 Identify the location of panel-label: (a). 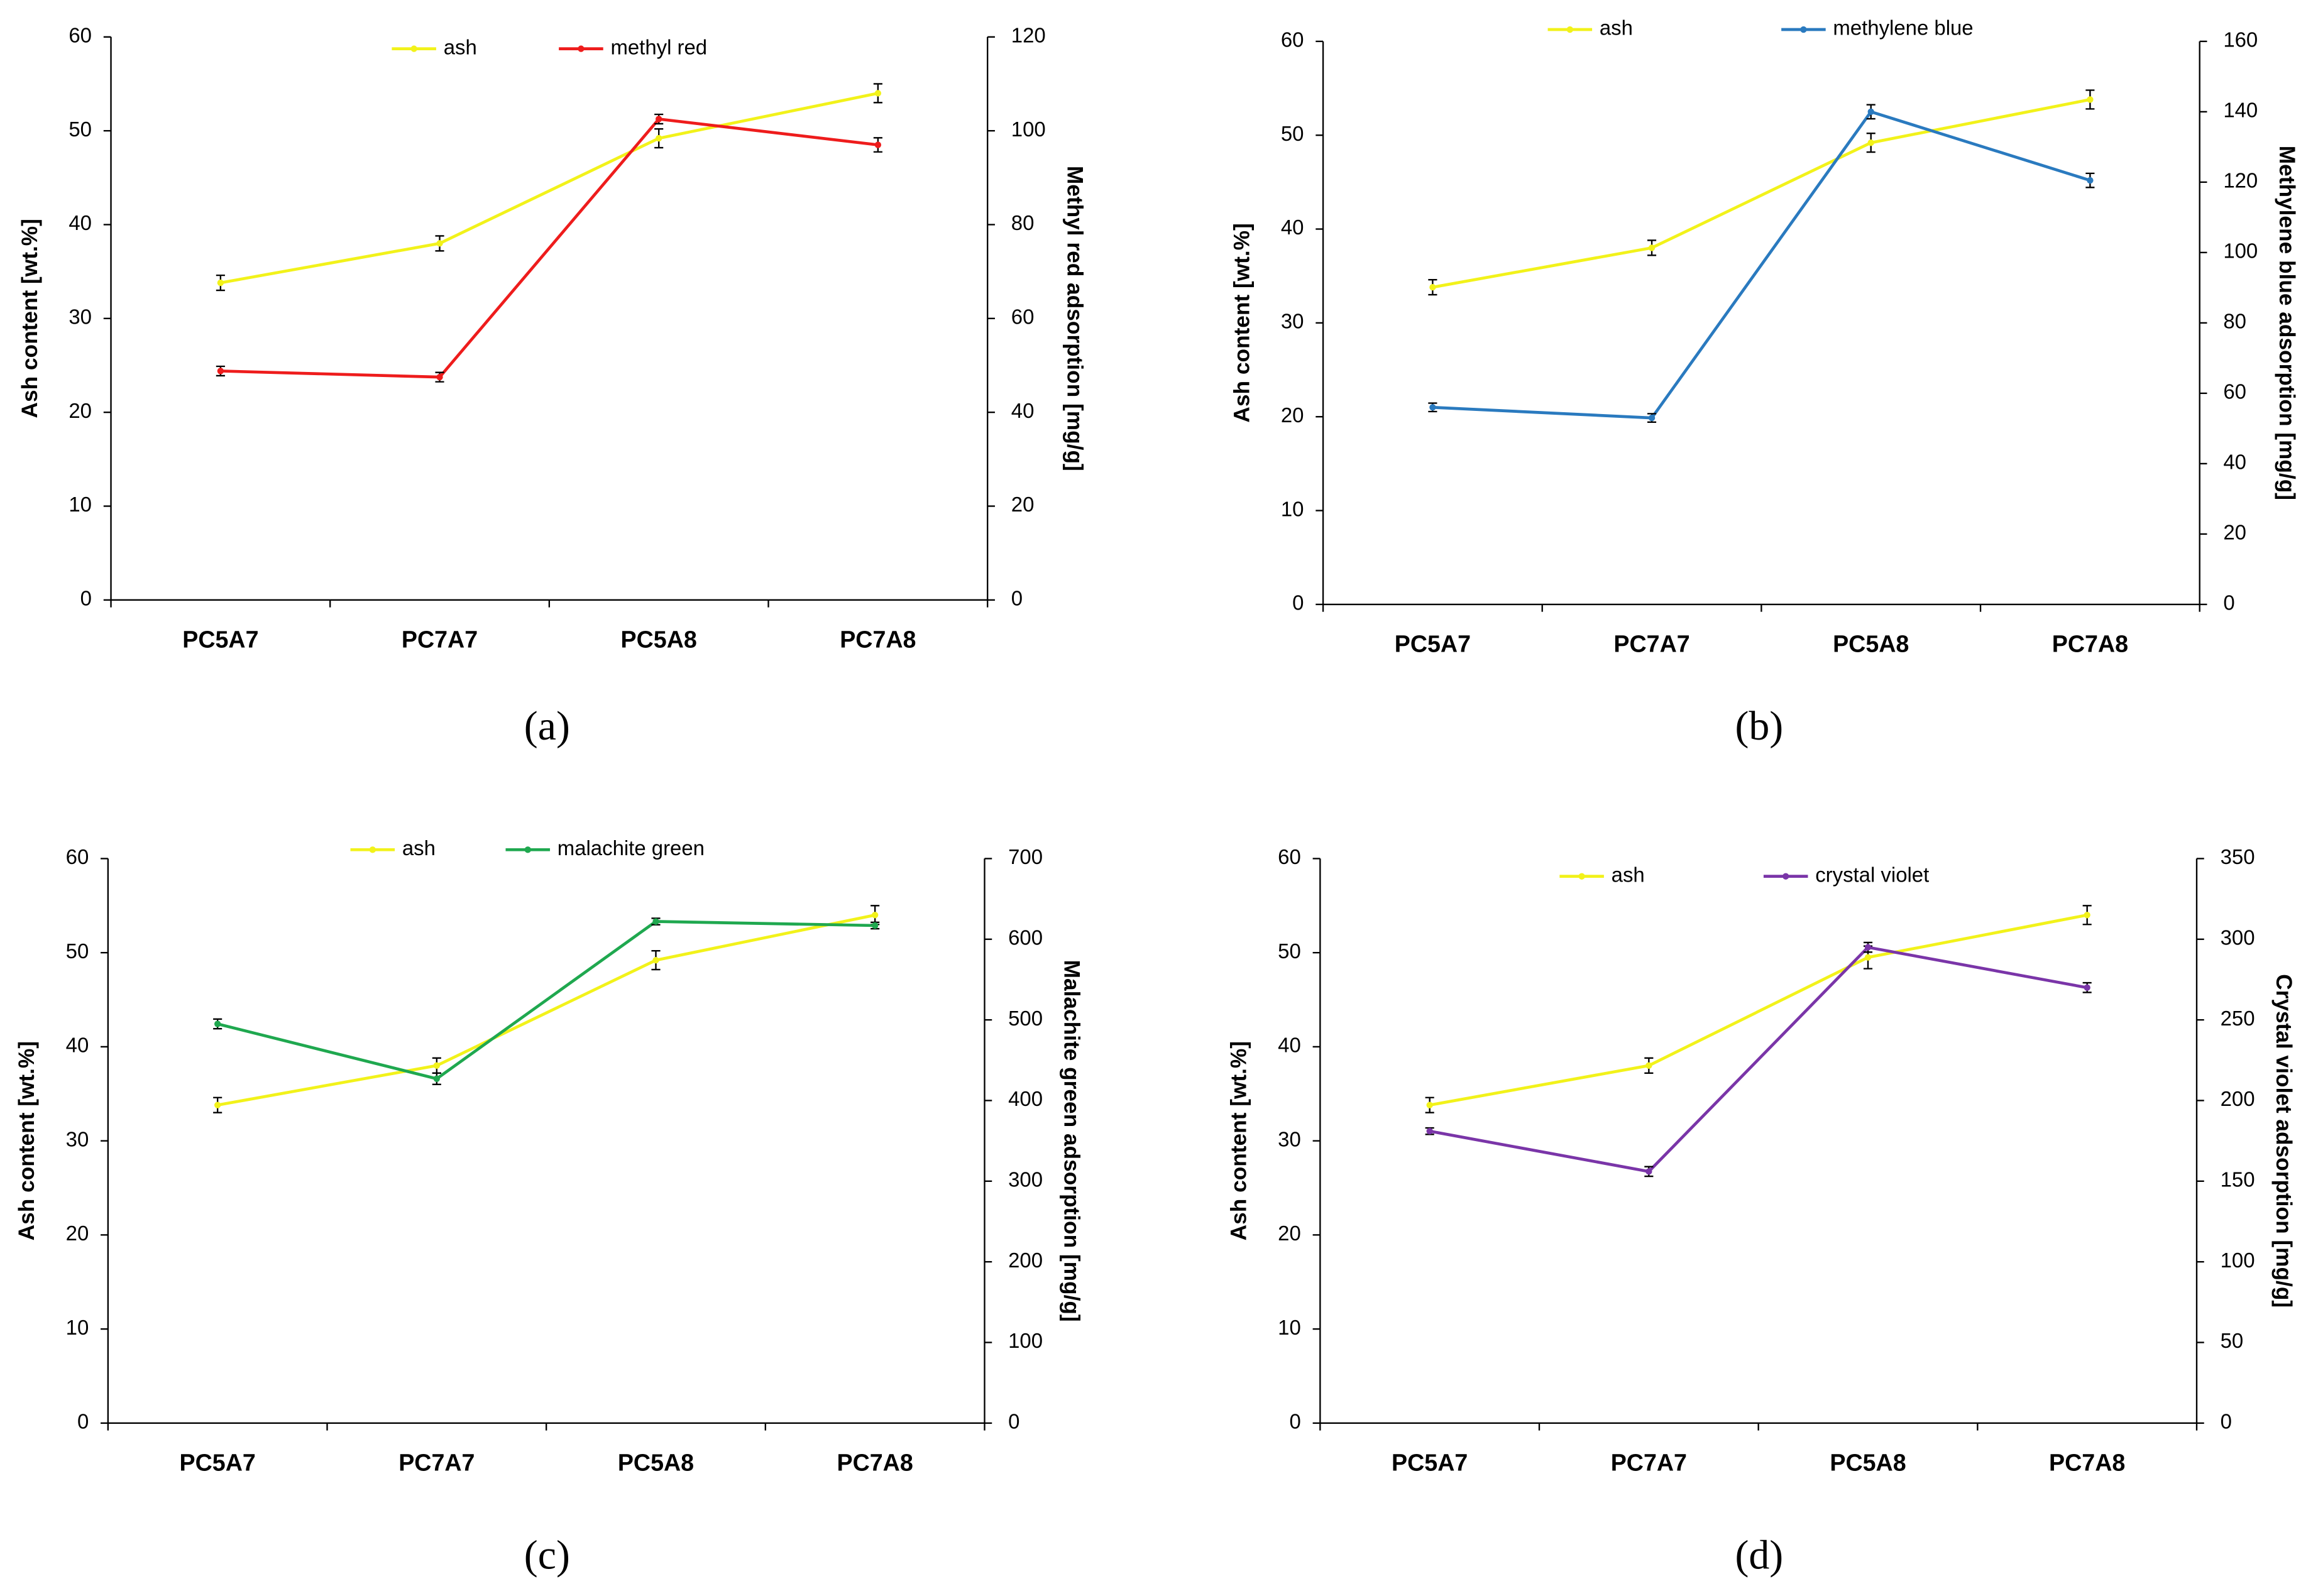
(547, 726).